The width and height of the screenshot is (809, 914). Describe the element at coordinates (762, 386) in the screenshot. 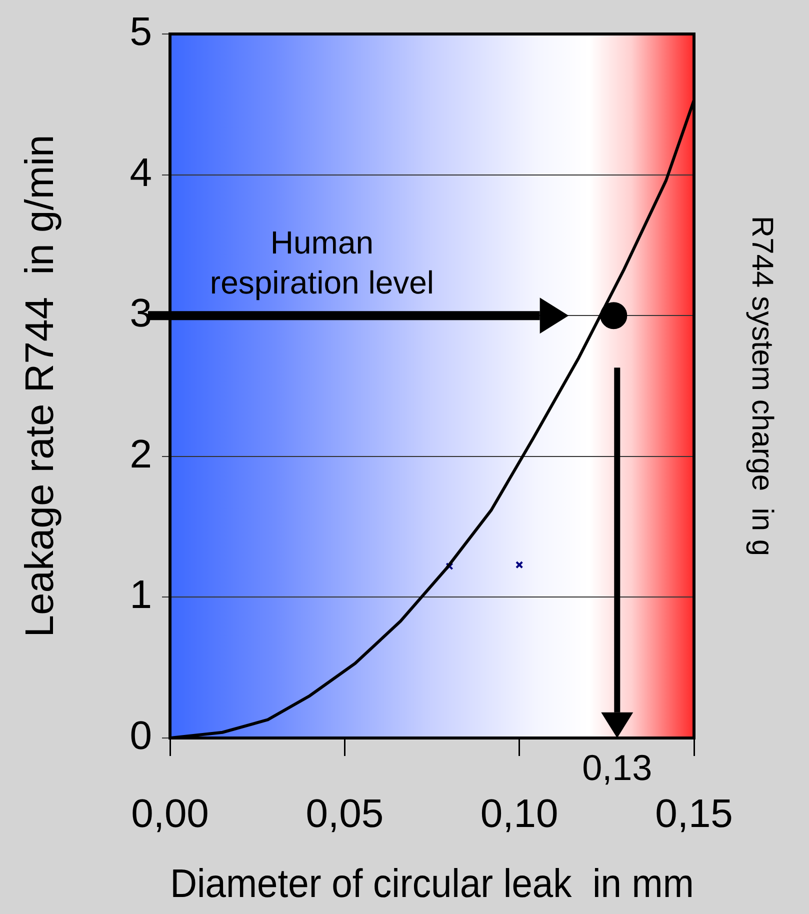

I see `y2-axis-title: R744 system charge in g` at that location.